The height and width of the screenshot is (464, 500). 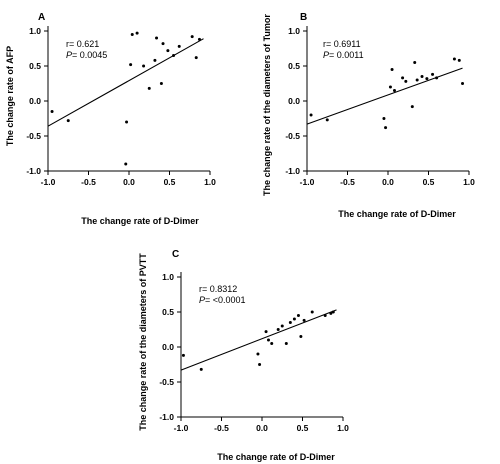 I want to click on panel-b-x-tick-label: -0.5, so click(x=347, y=182).